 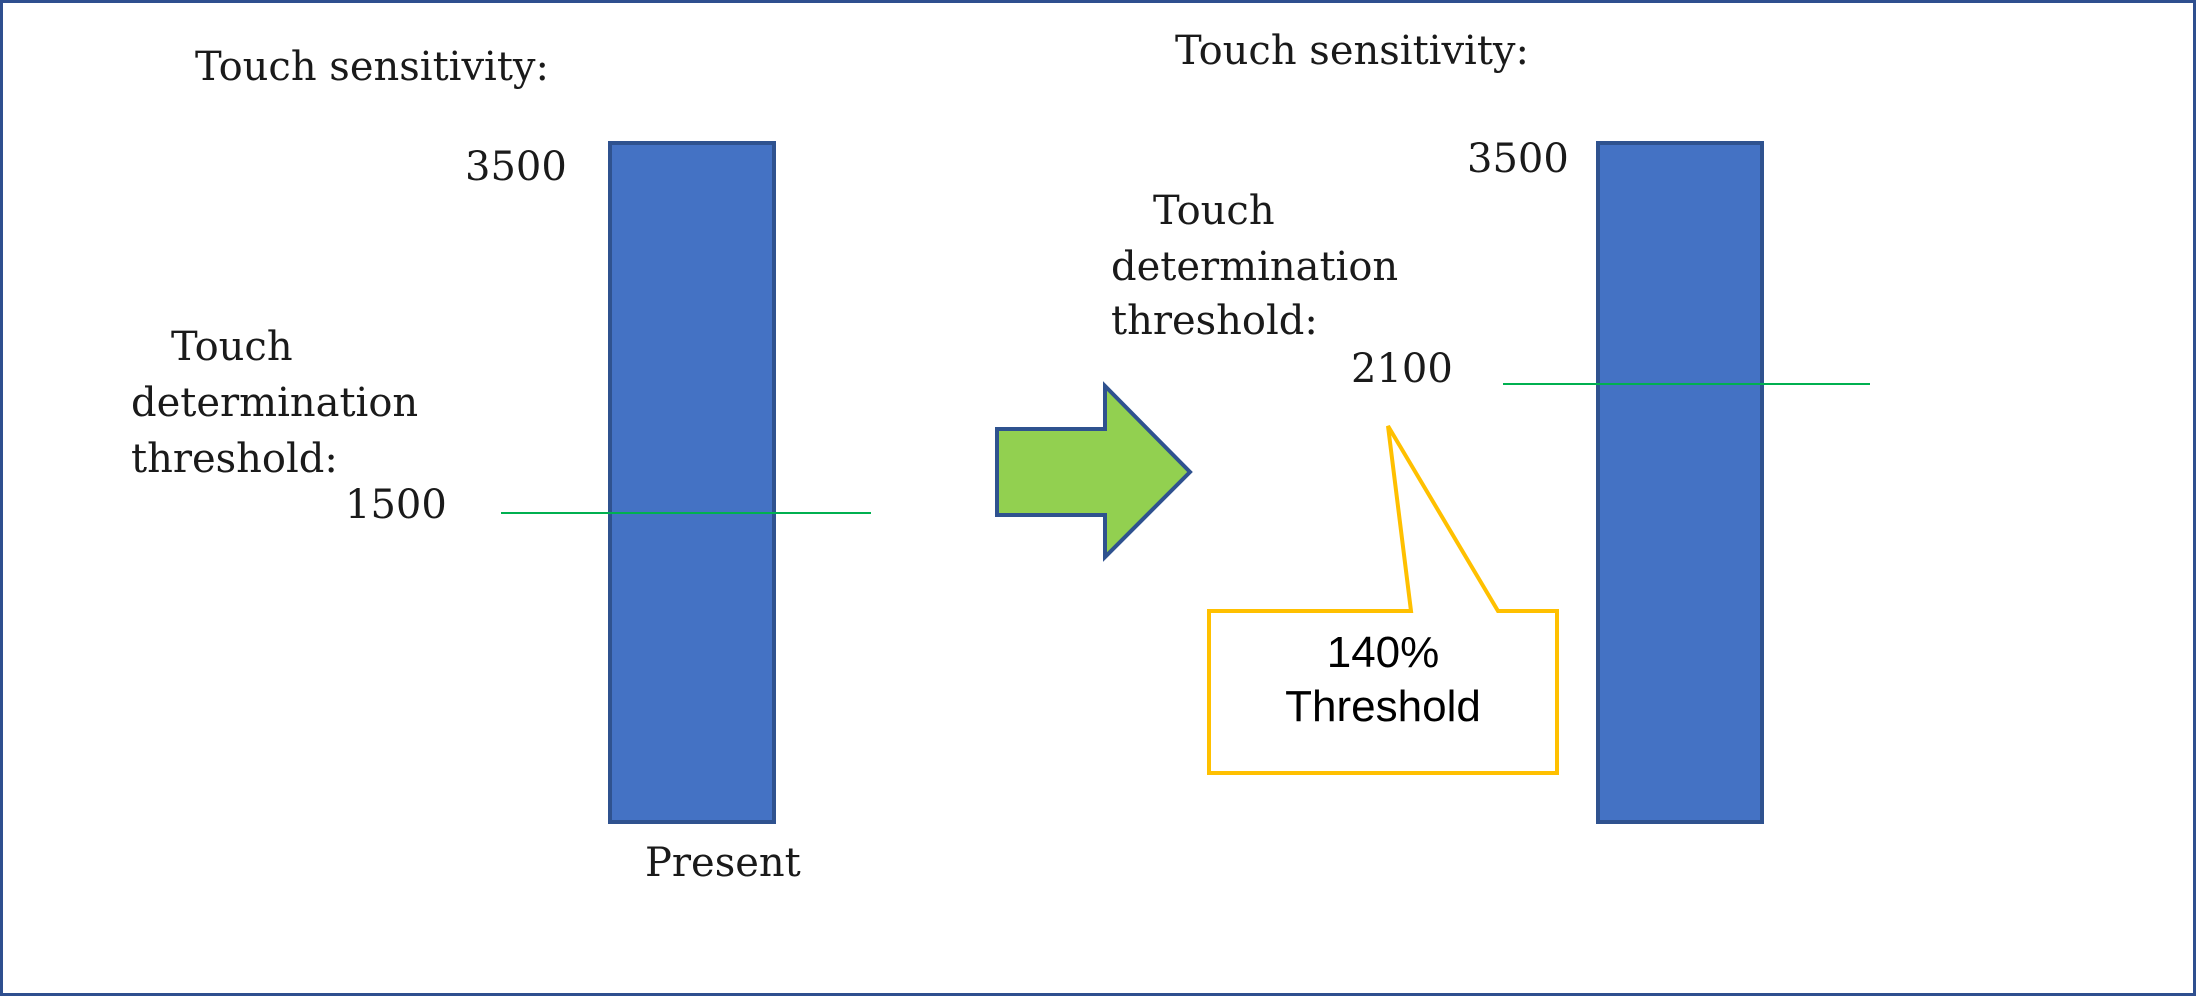 What do you see at coordinates (1255, 267) in the screenshot?
I see `right-threshold-label-line2: determination` at bounding box center [1255, 267].